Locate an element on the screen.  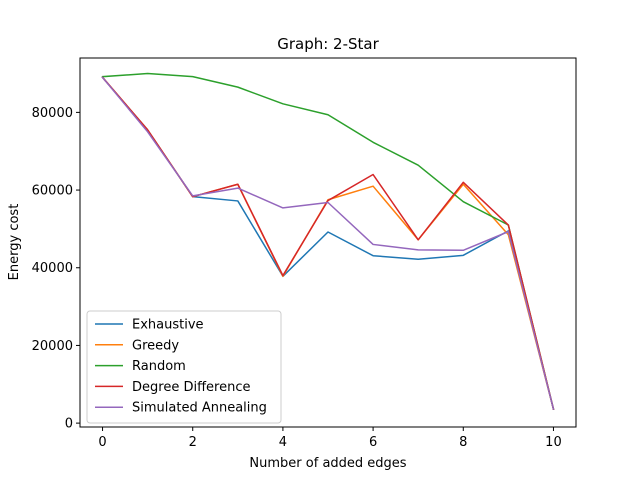
x-tick-label: 0 is located at coordinates (102, 442).